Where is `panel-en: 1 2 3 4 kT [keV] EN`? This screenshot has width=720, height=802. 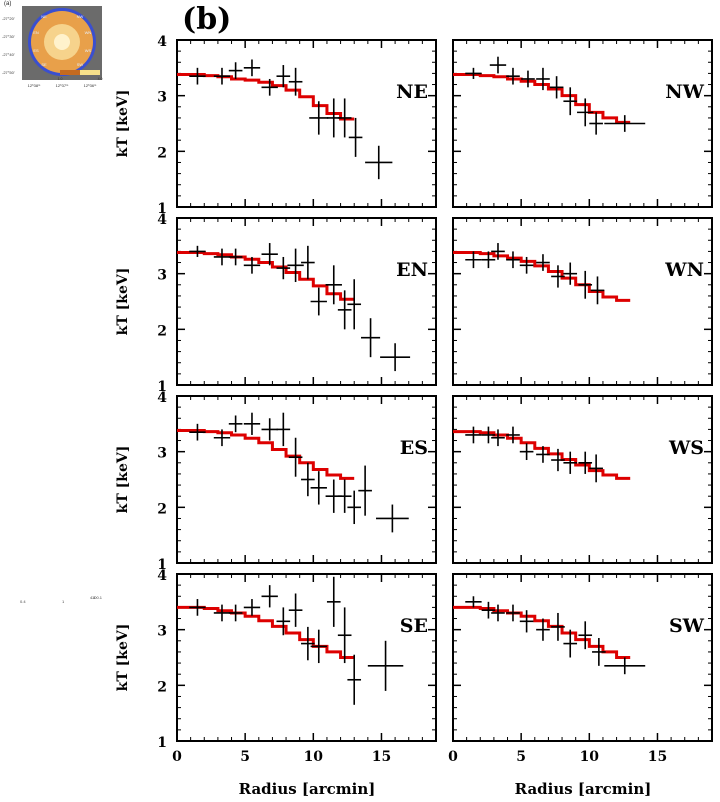
panel-en: 1 2 3 4 kT [keV] EN is located at coordinates (276, 303).